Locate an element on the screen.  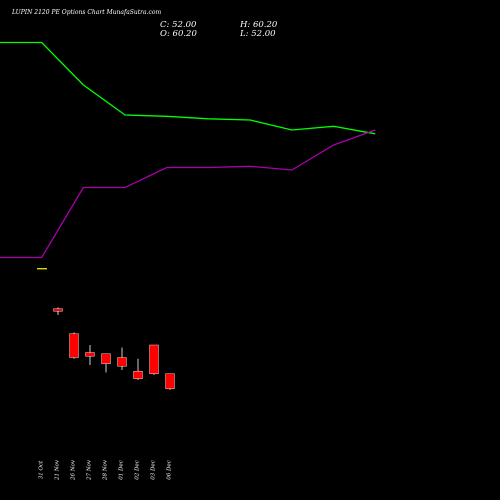
date-tick-label: 06 Dec is located at coordinates (170, 470).